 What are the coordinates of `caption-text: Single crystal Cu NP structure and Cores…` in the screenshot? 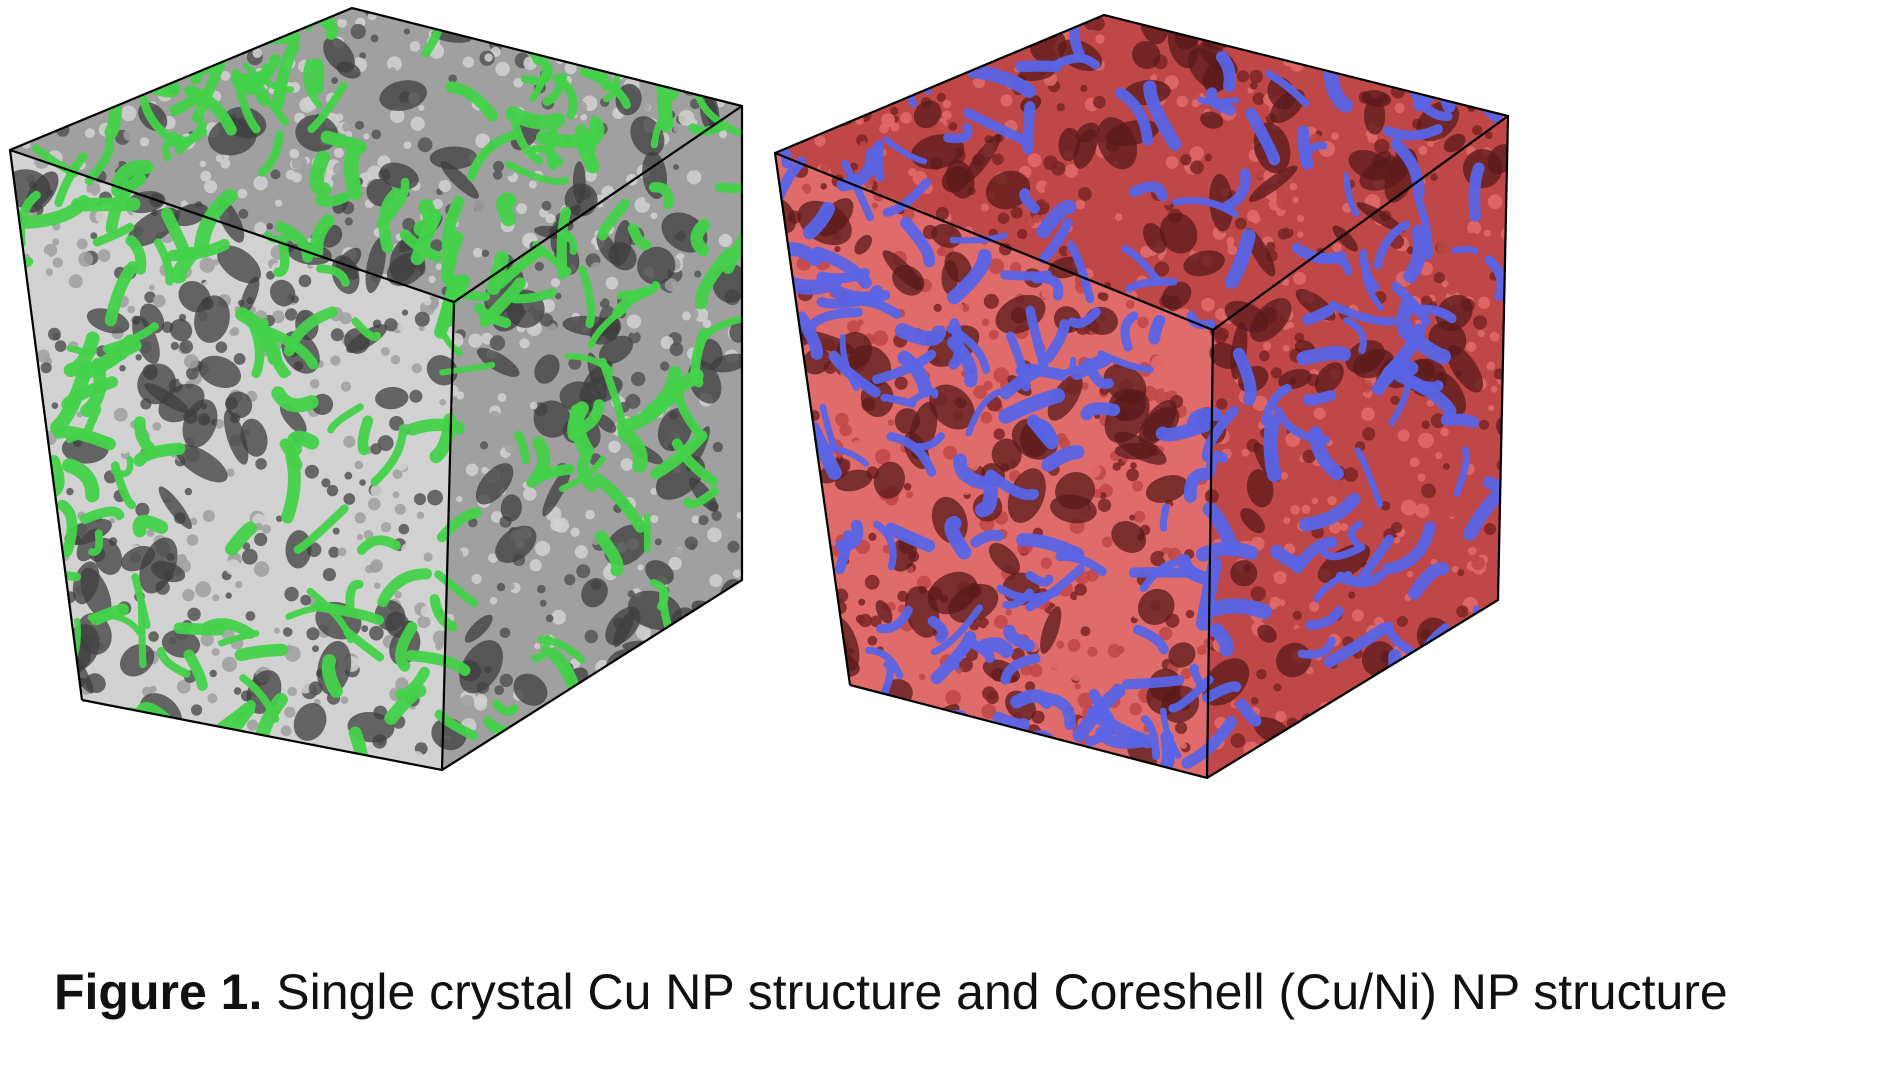 It's located at (995, 992).